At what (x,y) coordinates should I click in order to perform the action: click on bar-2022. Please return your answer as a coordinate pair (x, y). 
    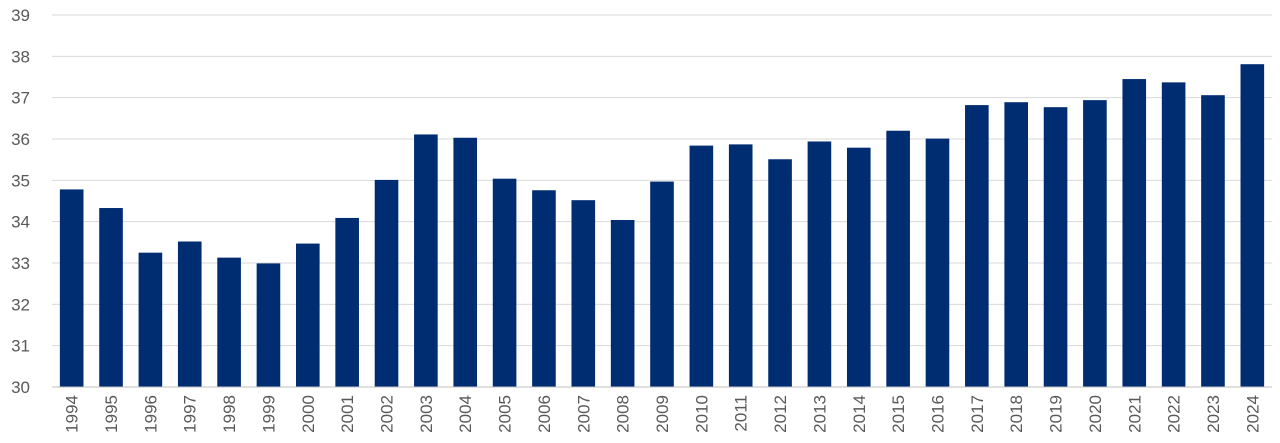
    Looking at the image, I should click on (1173, 234).